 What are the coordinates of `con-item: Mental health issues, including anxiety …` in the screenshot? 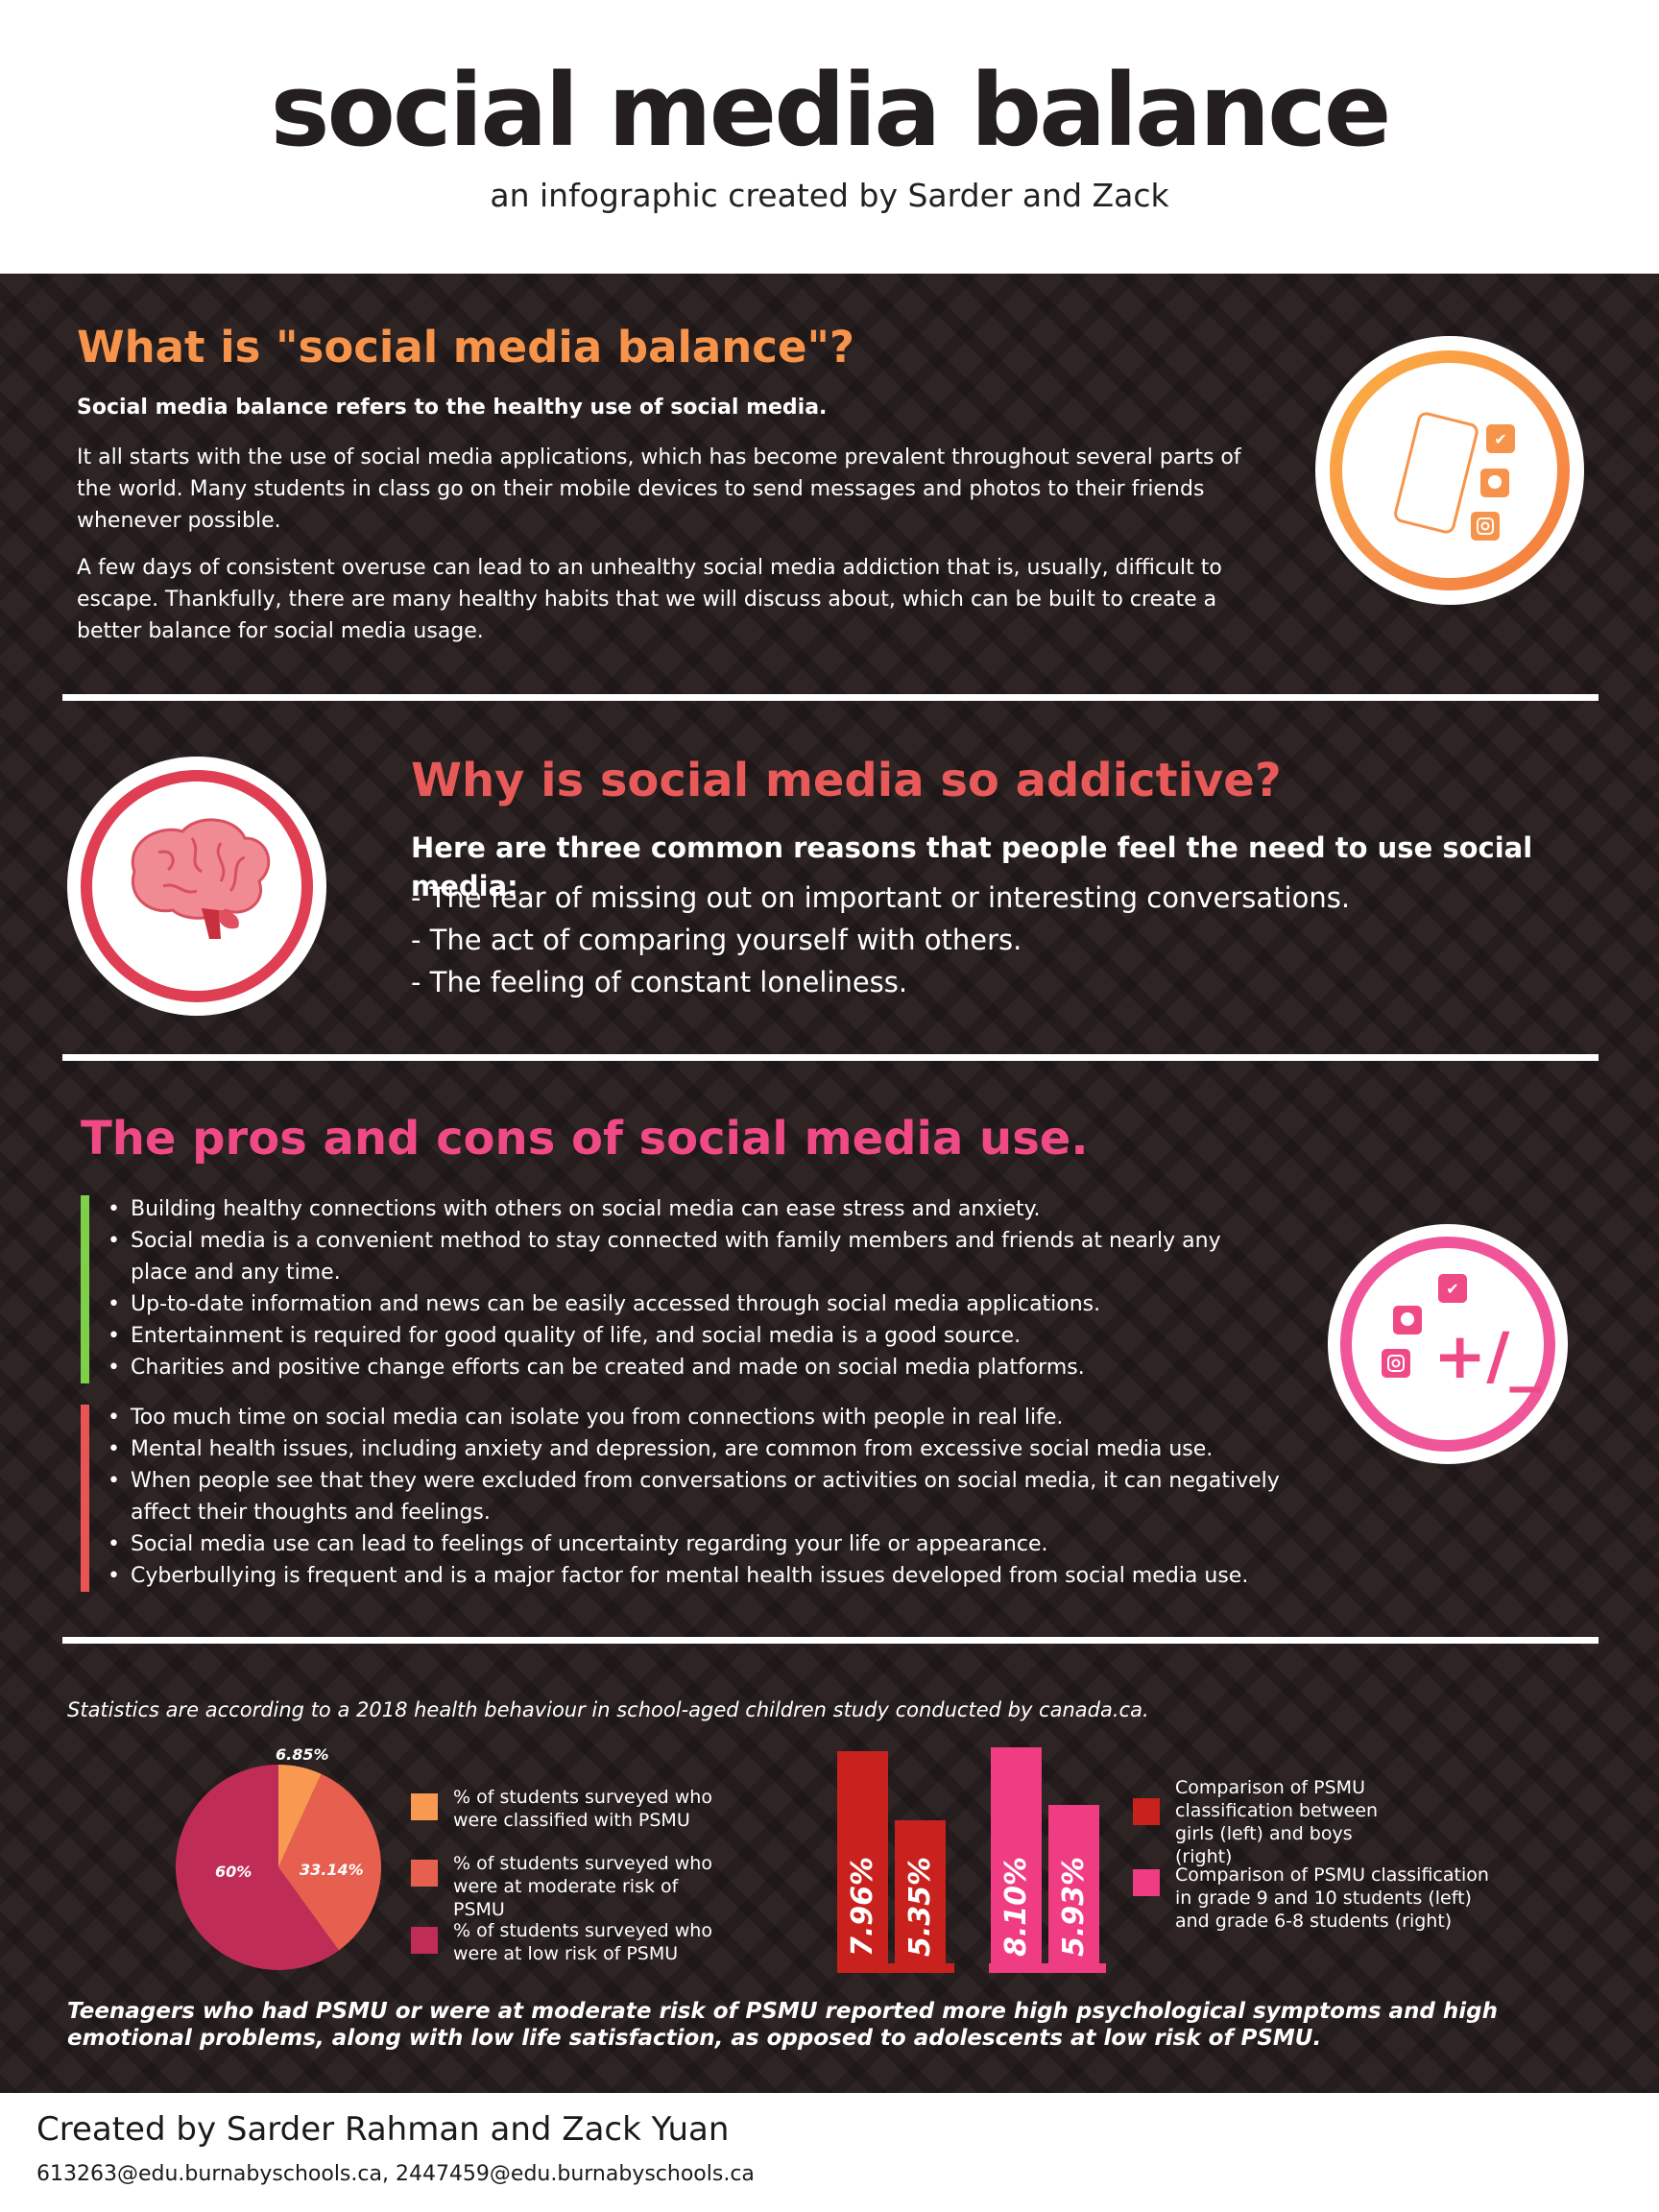 It's located at (713, 1449).